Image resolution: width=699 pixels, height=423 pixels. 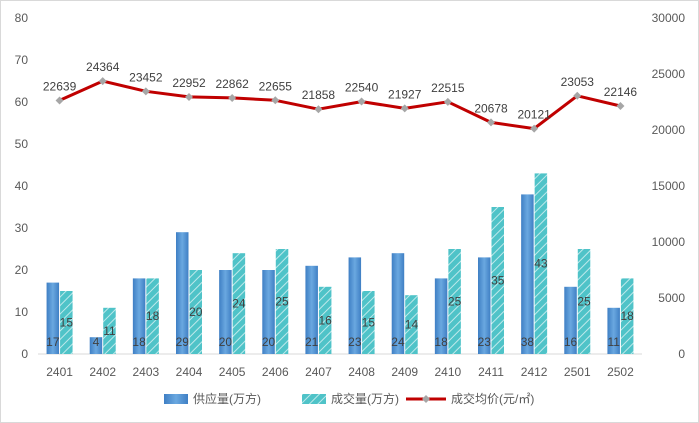 I want to click on label-price: 22655, so click(x=276, y=86).